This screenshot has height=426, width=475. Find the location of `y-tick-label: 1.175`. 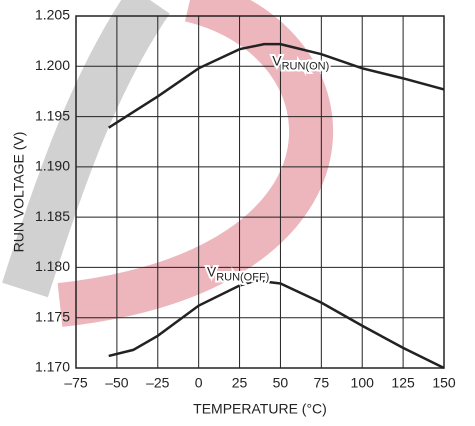

y-tick-label: 1.175 is located at coordinates (52, 316).